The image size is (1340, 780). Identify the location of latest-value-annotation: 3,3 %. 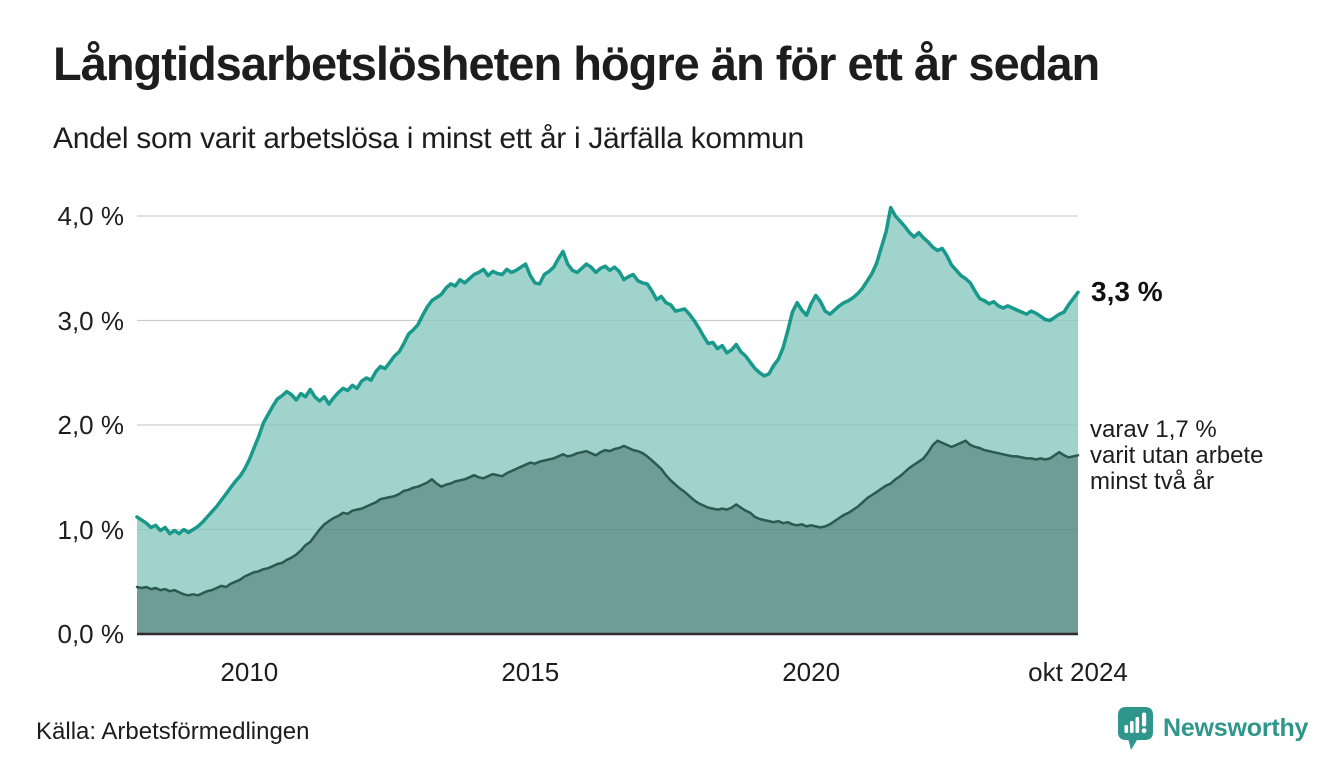
(1127, 292).